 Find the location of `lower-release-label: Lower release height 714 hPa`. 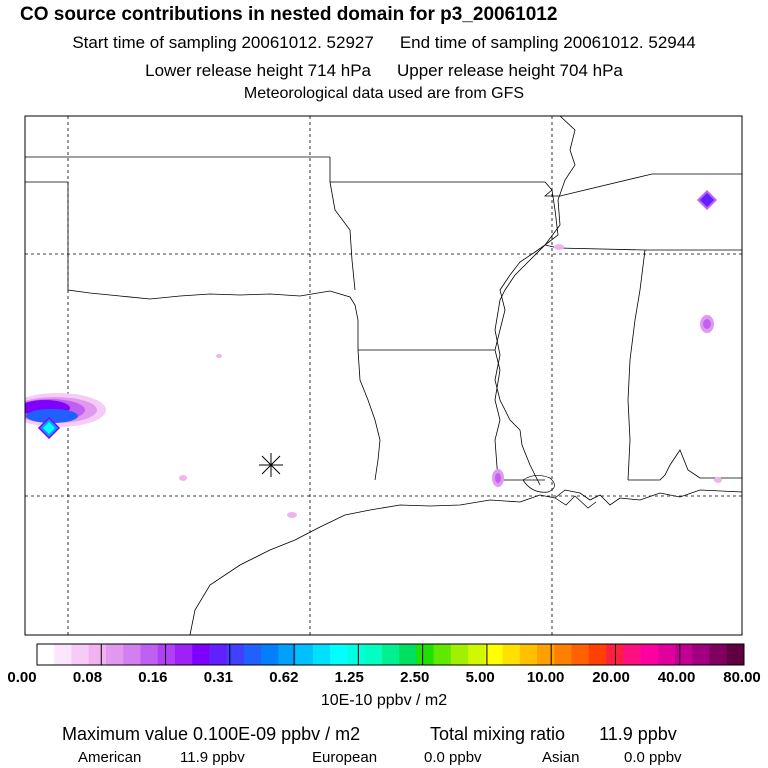

lower-release-label: Lower release height 714 hPa is located at coordinates (258, 70).